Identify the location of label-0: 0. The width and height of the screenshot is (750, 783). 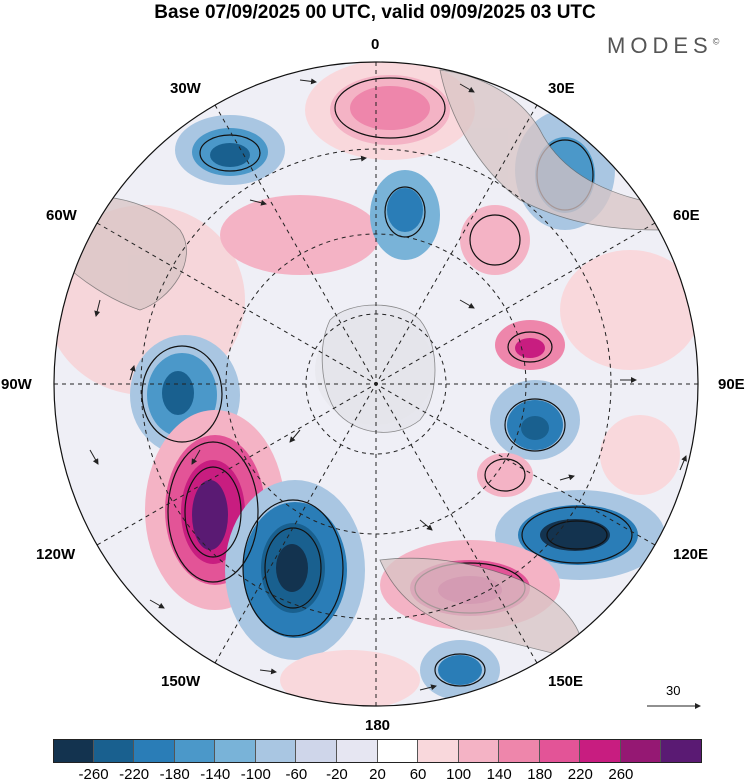
(375, 44).